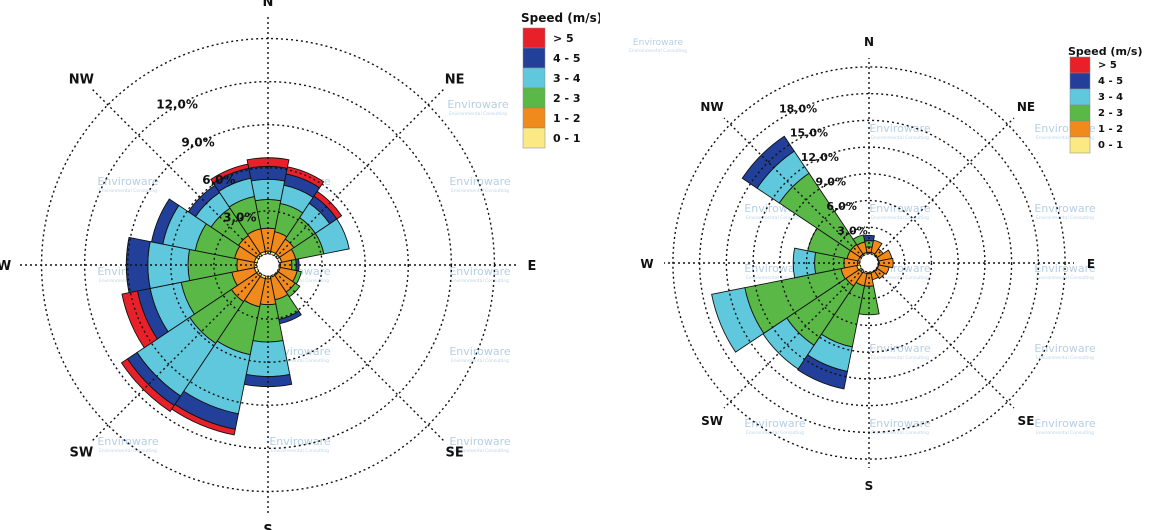 This screenshot has height=530, width=1160. I want to click on calm-center, so click(268, 265).